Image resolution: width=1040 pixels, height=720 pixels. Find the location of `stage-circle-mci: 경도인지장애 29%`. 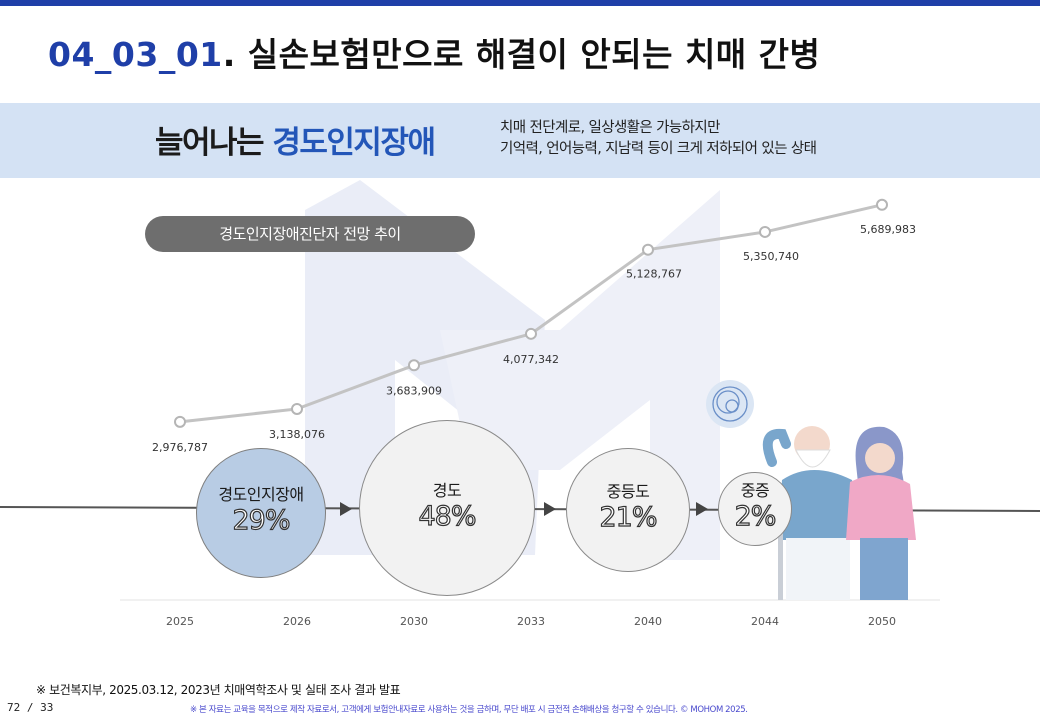

stage-circle-mci: 경도인지장애 29% is located at coordinates (261, 513).